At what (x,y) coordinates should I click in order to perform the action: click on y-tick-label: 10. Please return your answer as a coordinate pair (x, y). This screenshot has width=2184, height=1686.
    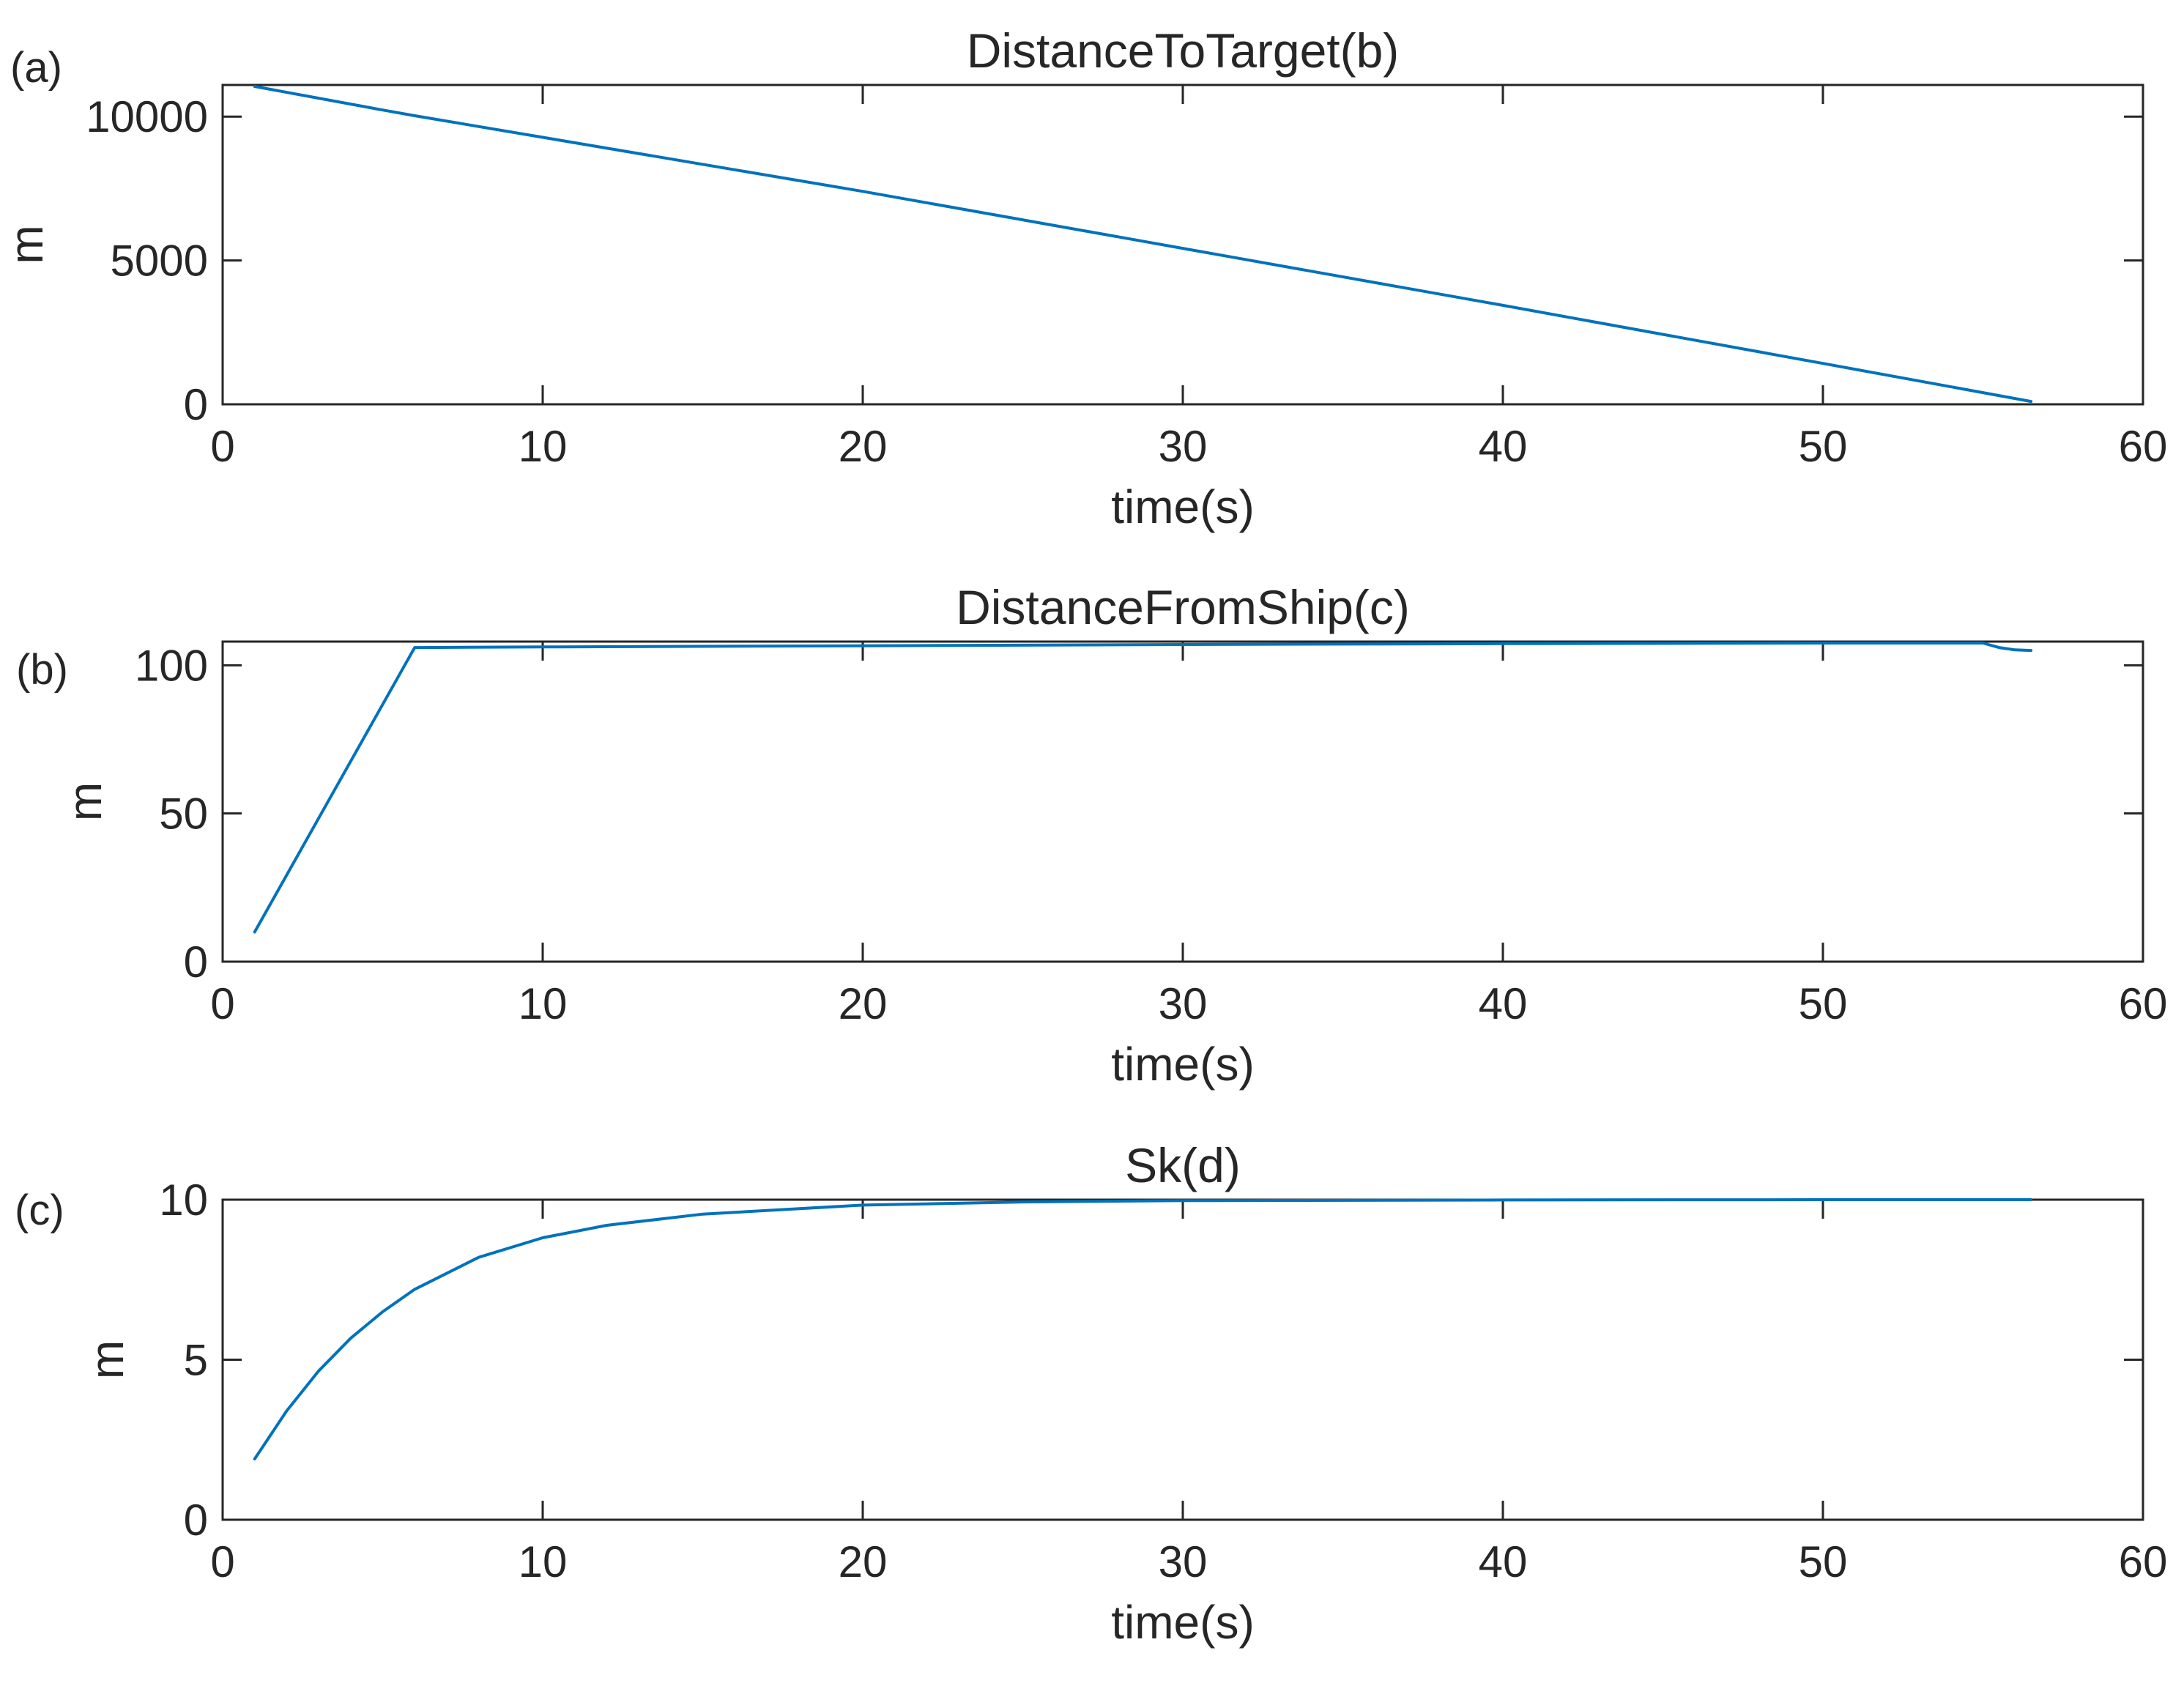
    Looking at the image, I should click on (183, 1200).